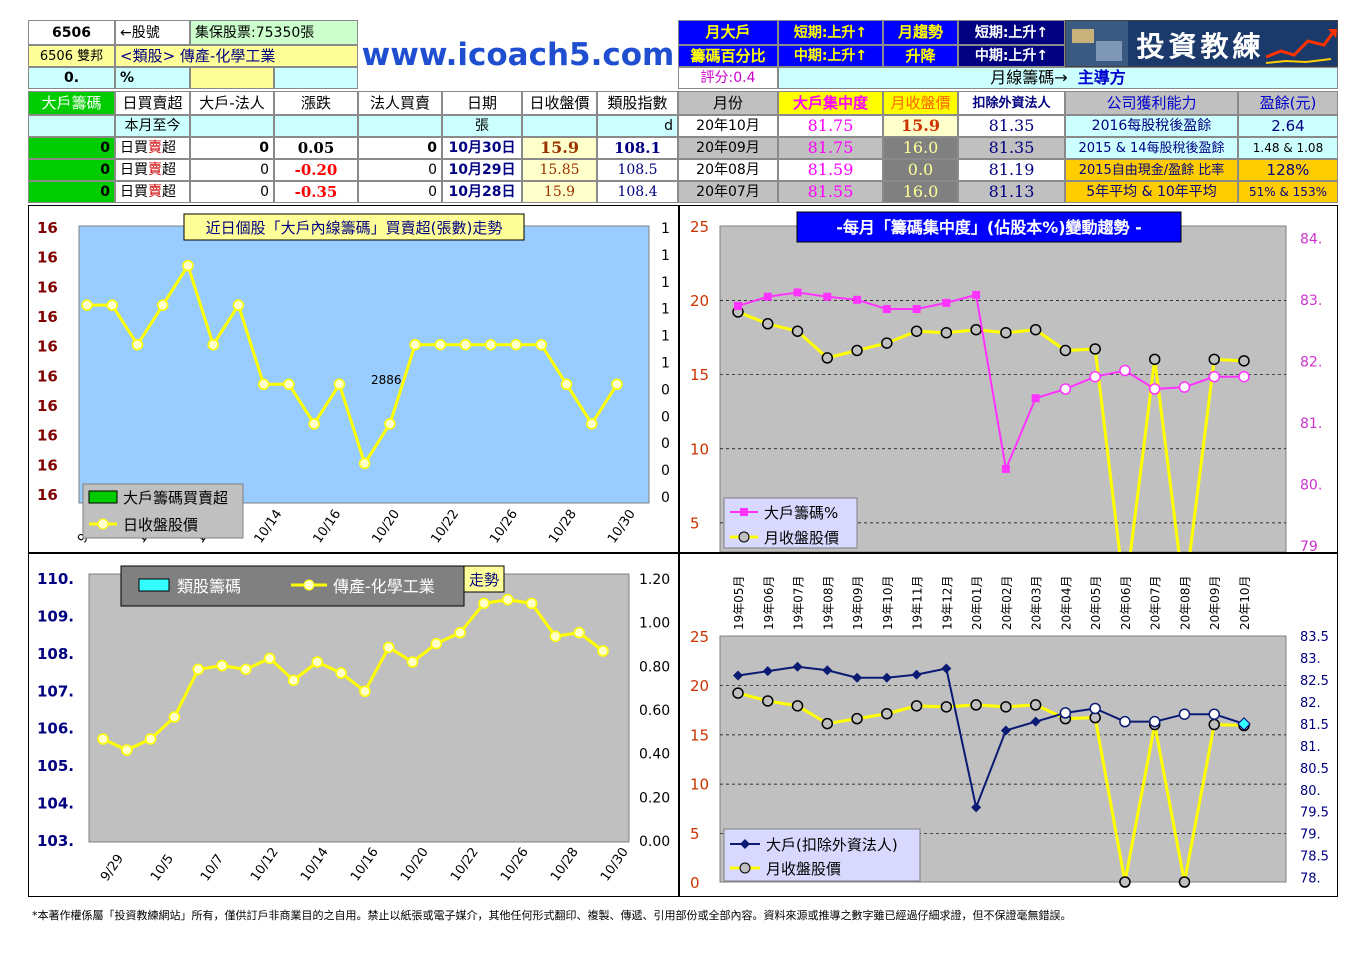 The image size is (1366, 967). I want to click on y2-tick-label: 0.60, so click(654, 711).